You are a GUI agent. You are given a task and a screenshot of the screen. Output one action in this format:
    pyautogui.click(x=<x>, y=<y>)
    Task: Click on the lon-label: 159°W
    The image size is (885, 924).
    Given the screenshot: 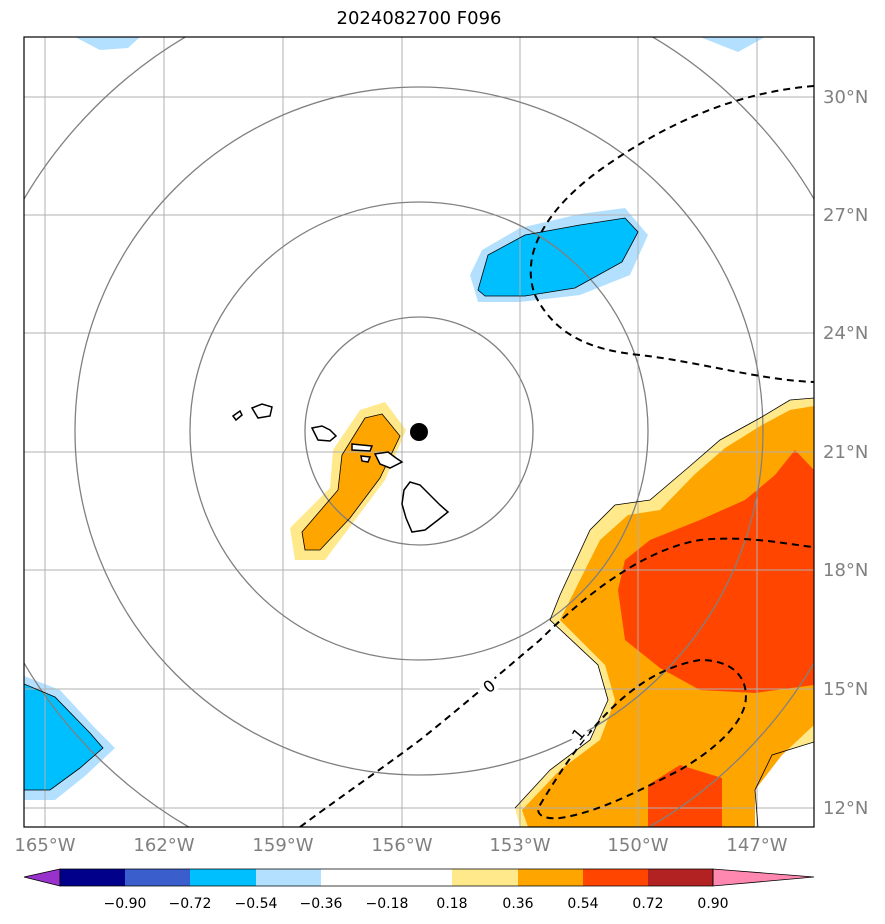 What is the action you would take?
    pyautogui.click(x=282, y=845)
    